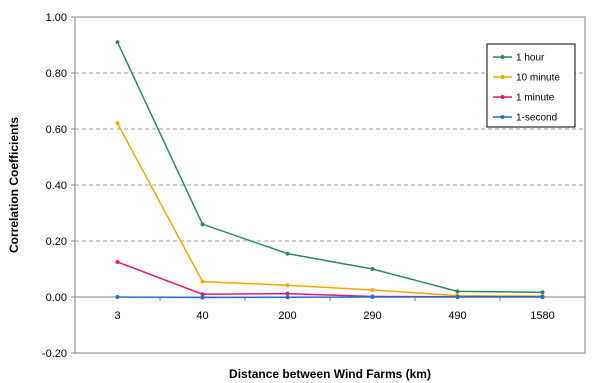 The height and width of the screenshot is (383, 595). I want to click on y-tick-label: 0.40, so click(56, 186).